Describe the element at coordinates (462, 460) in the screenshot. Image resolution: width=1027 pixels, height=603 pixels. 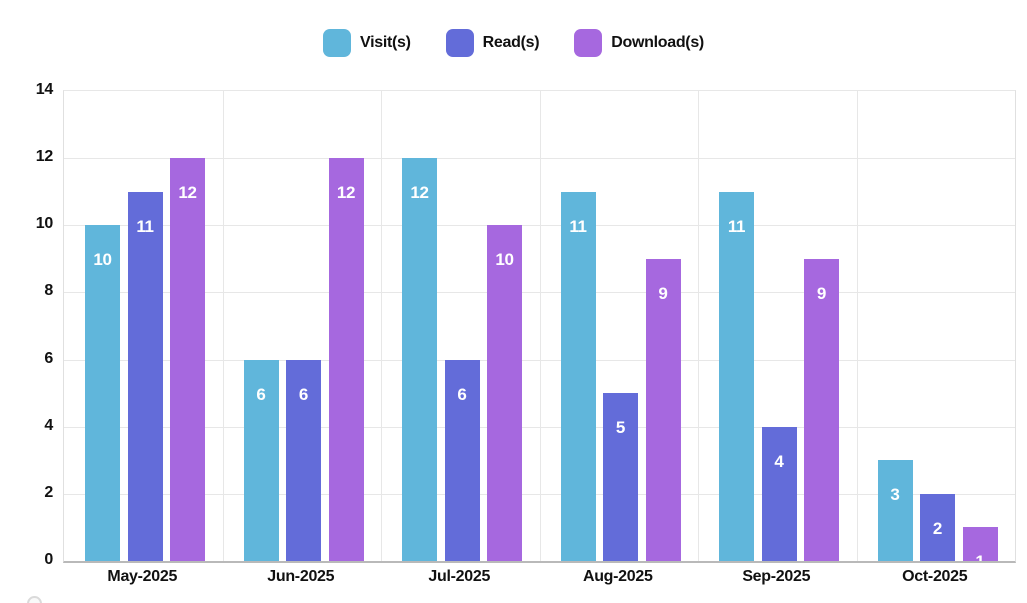
I see `bar-read-s-jul-2025: 6` at that location.